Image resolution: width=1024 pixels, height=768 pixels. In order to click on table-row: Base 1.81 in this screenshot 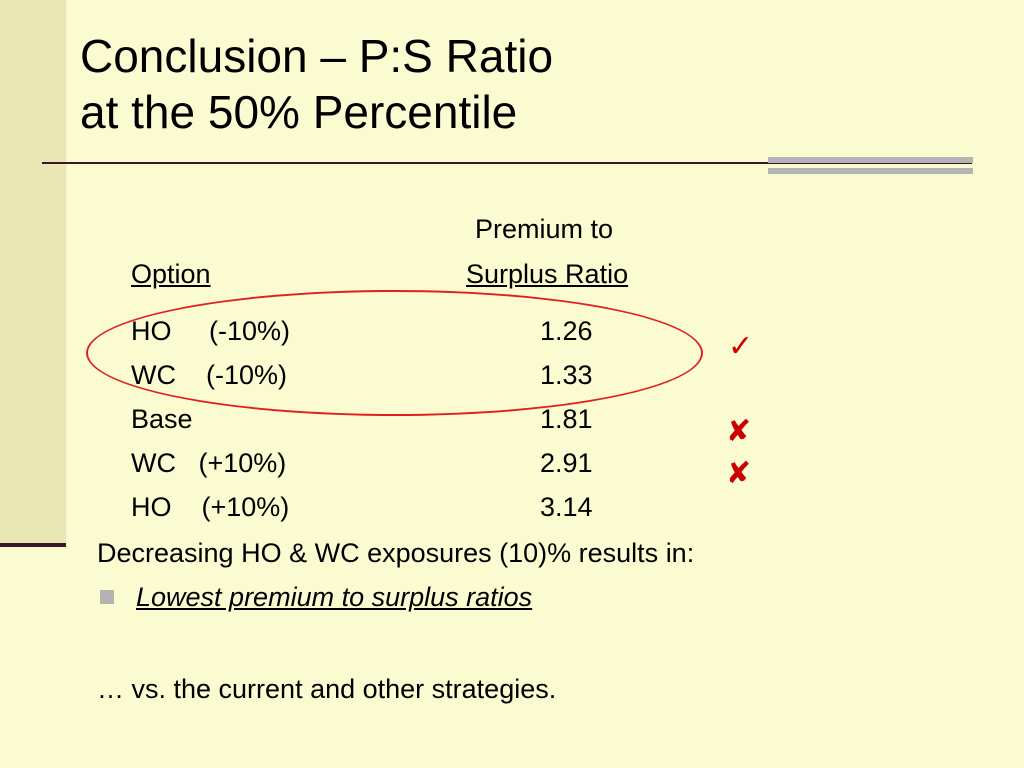, I will do `click(512, 425)`.